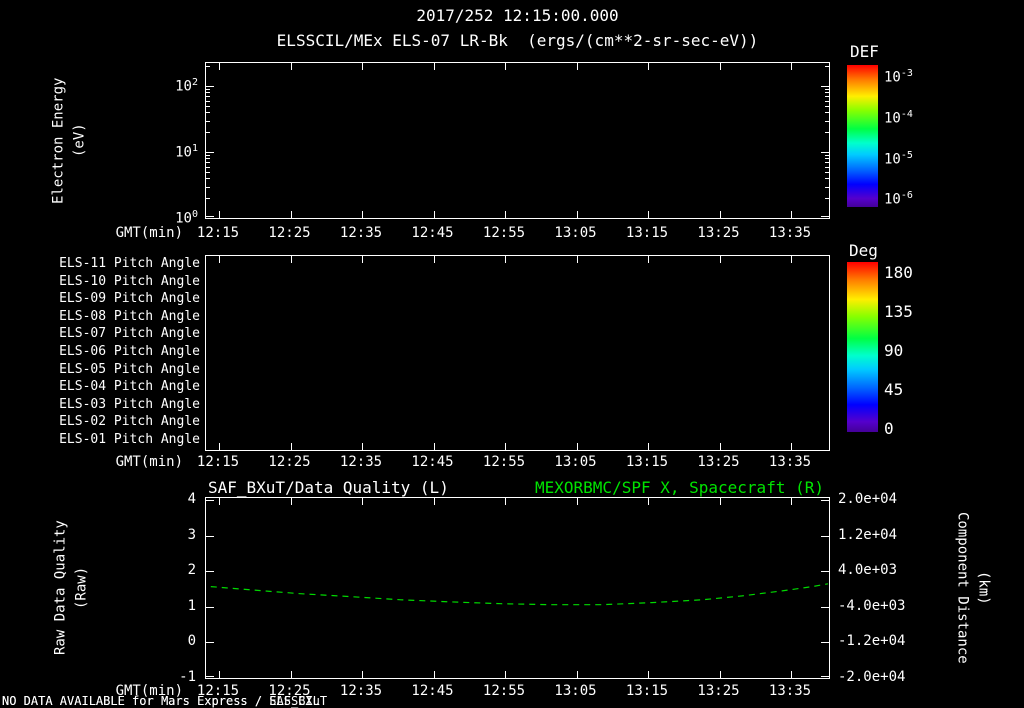  Describe the element at coordinates (898, 311) in the screenshot. I see `deg-colorbar-tick-label: 135` at that location.